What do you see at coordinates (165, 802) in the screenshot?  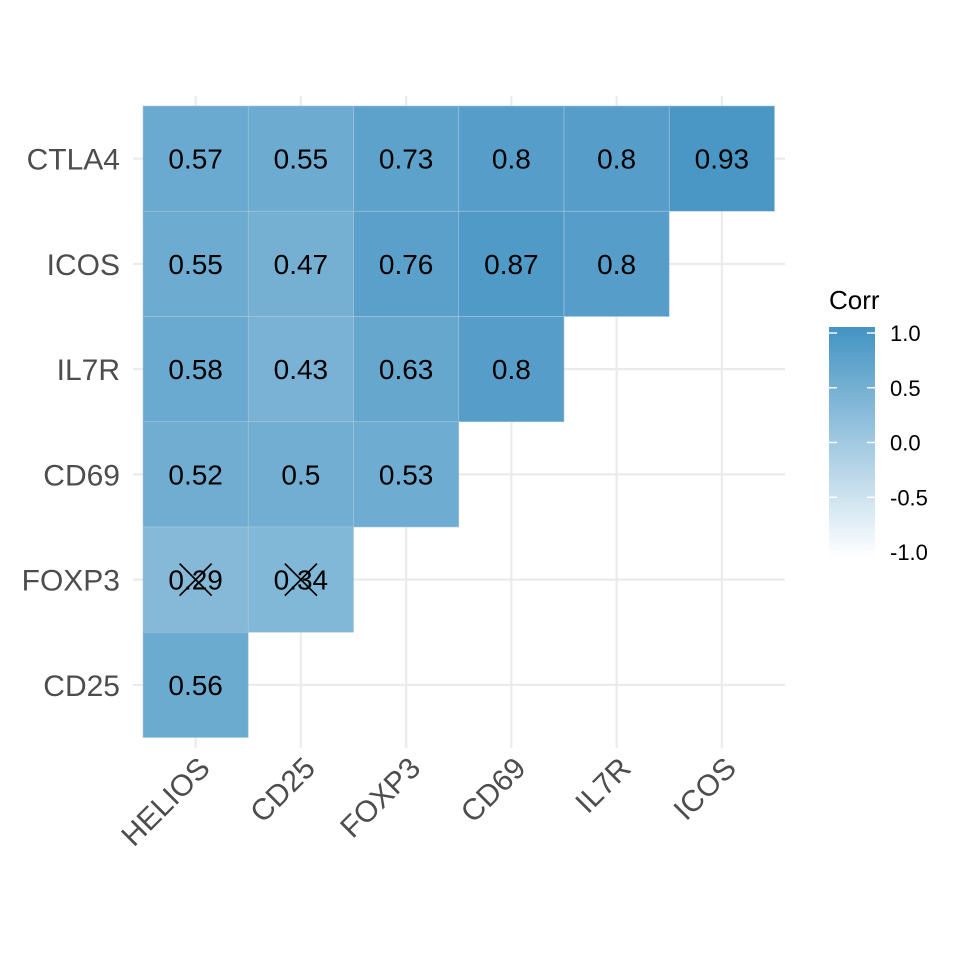 I see `x-tick-label: HELIOS` at bounding box center [165, 802].